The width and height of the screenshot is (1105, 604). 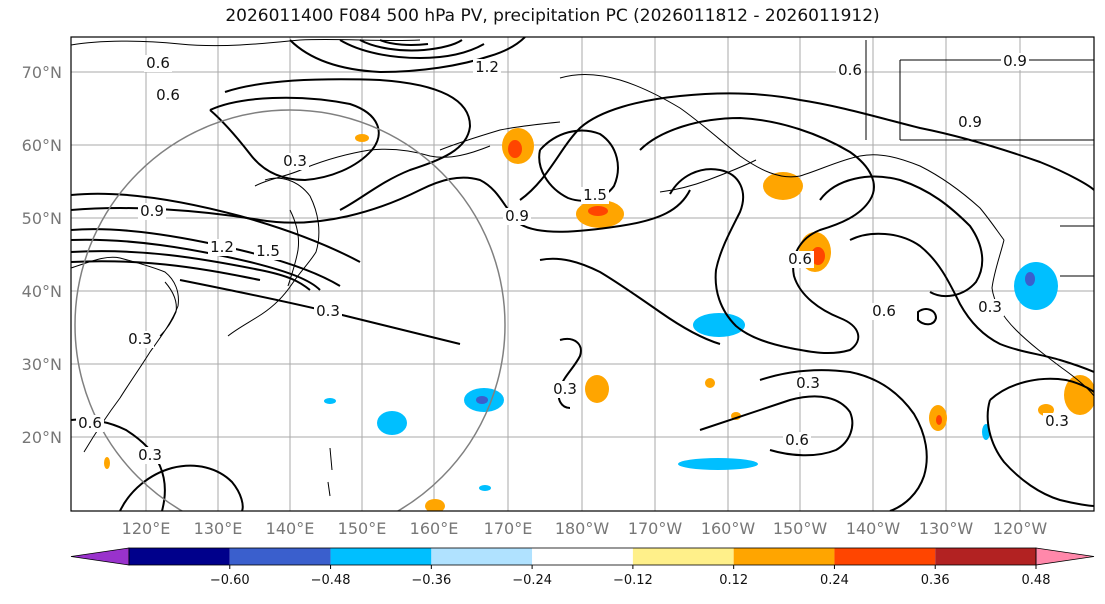 I want to click on longitude-label: 130°W, so click(x=946, y=528).